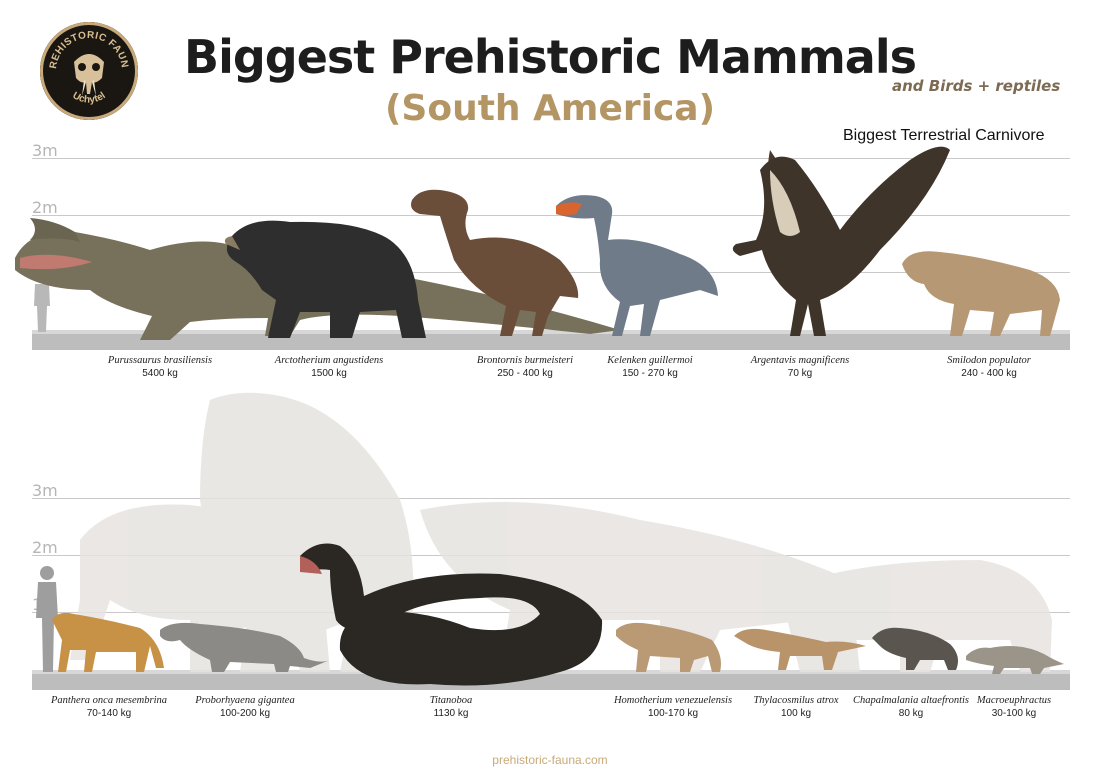 The width and height of the screenshot is (1100, 778). What do you see at coordinates (245, 713) in the screenshot?
I see `species-weight: 100-200 kg` at bounding box center [245, 713].